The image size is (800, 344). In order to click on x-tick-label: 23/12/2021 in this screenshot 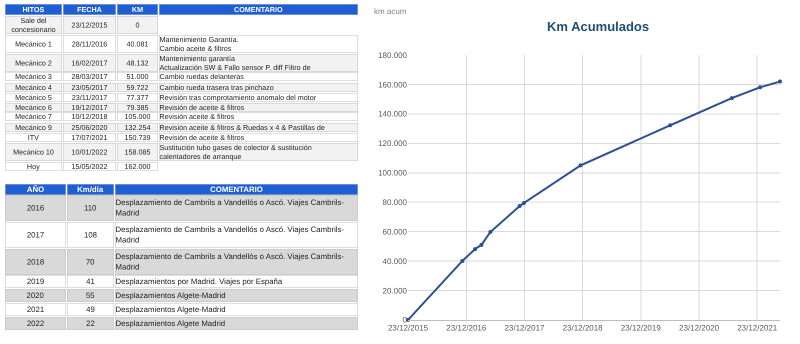, I will do `click(757, 328)`.